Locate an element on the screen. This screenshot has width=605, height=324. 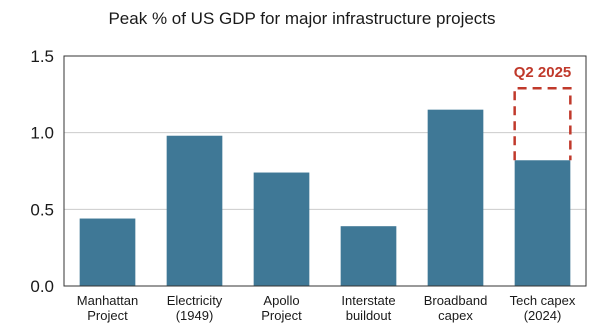
y-tick-label: 1.0 is located at coordinates (42, 133).